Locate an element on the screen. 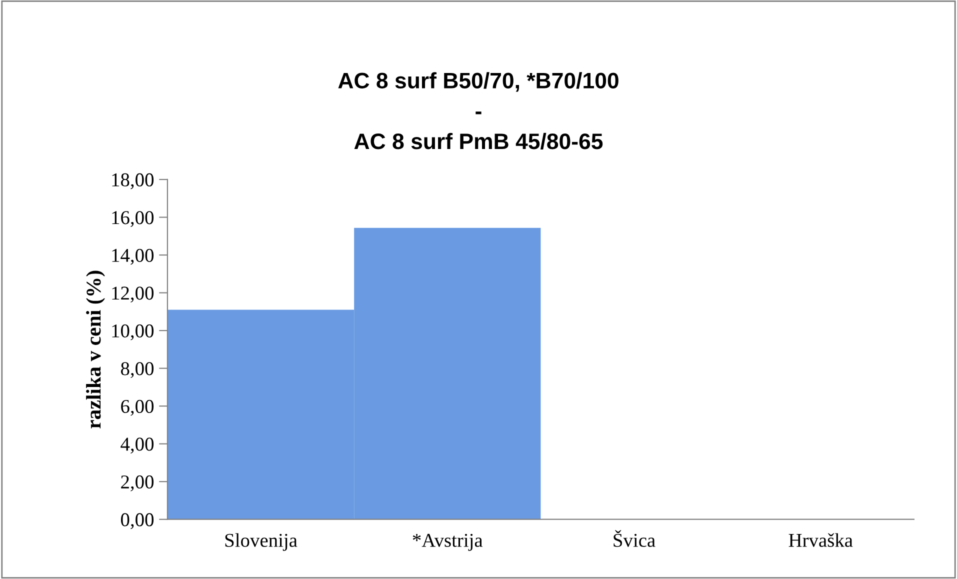 This screenshot has width=957, height=579. y-tick-label: 6,00 is located at coordinates (137, 408).